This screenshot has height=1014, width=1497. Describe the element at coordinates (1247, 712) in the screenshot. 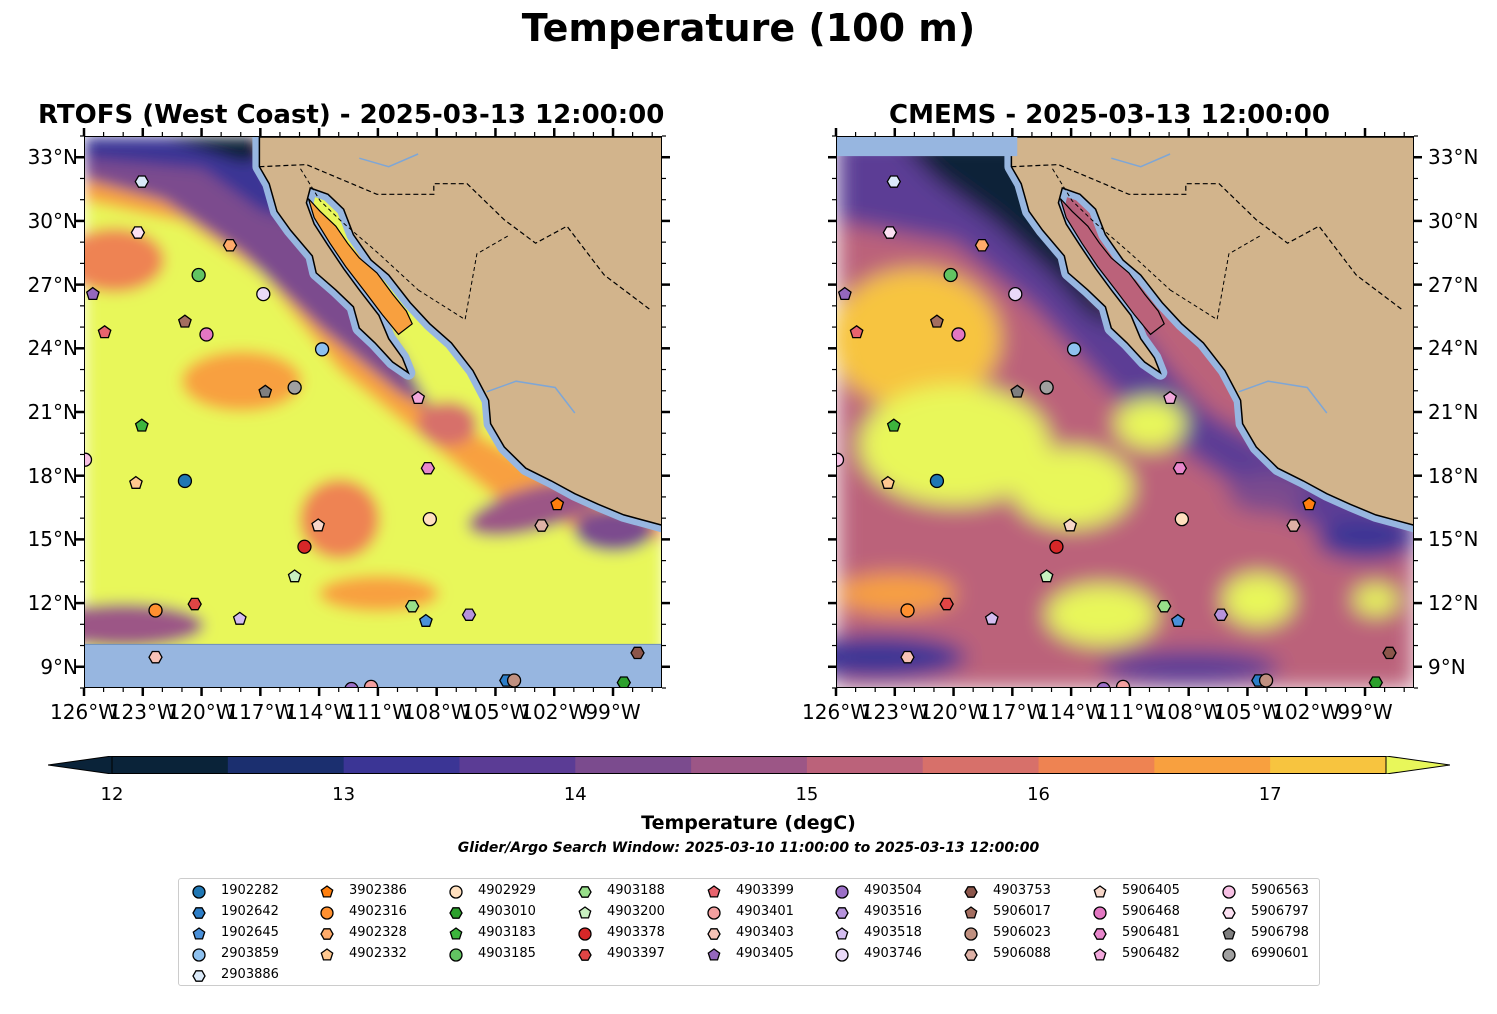

I see `cmems-lon-tick-label: 105°W` at that location.